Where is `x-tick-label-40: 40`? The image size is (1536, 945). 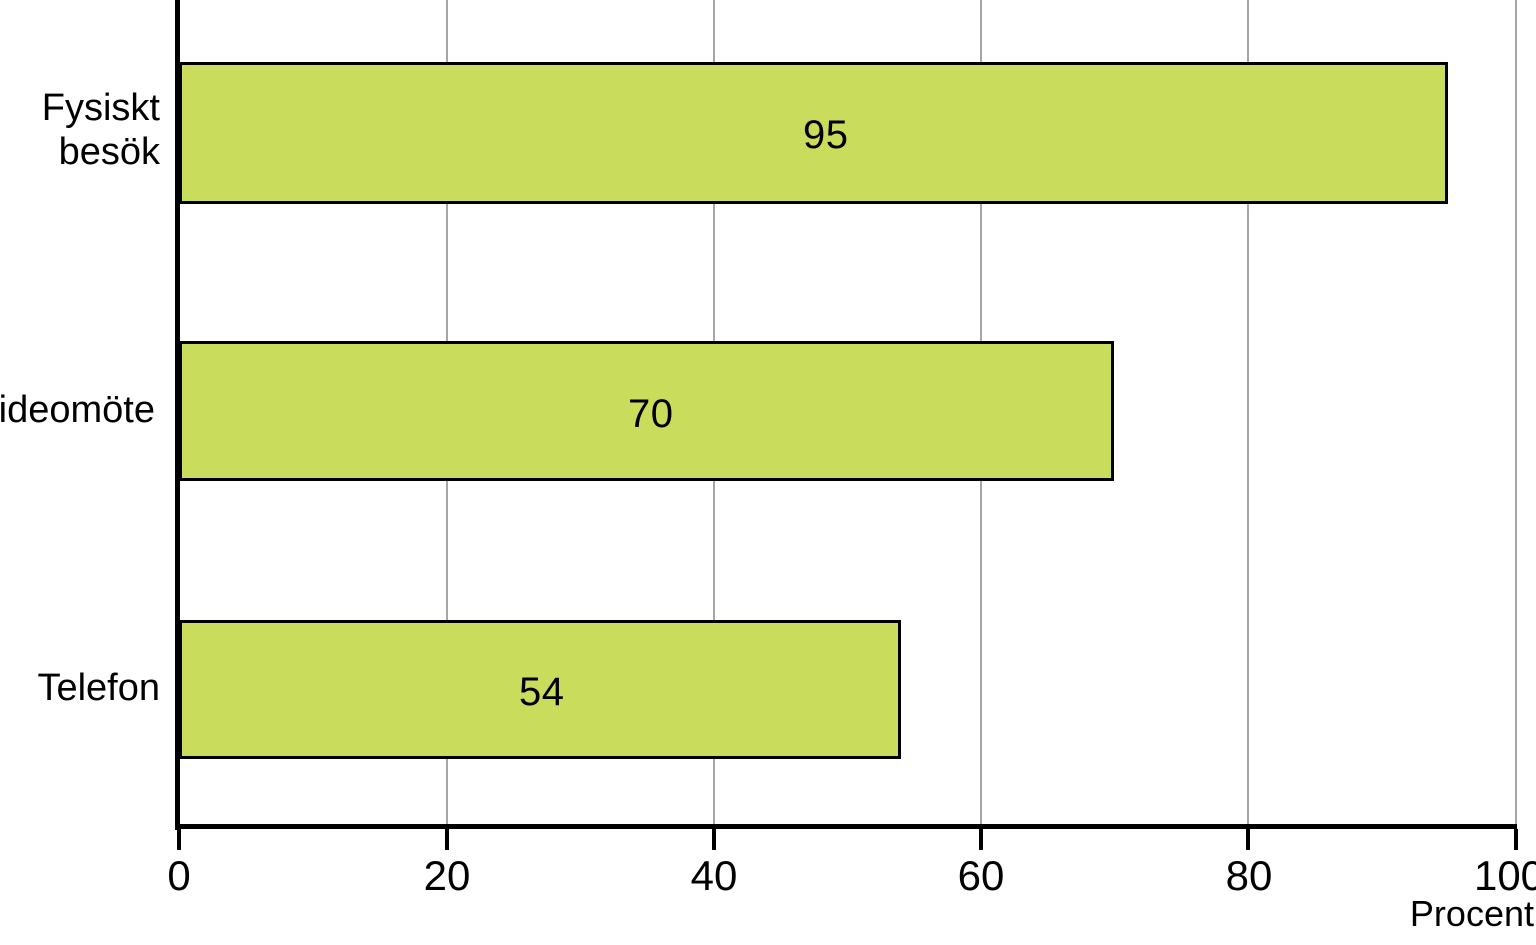 x-tick-label-40: 40 is located at coordinates (714, 875).